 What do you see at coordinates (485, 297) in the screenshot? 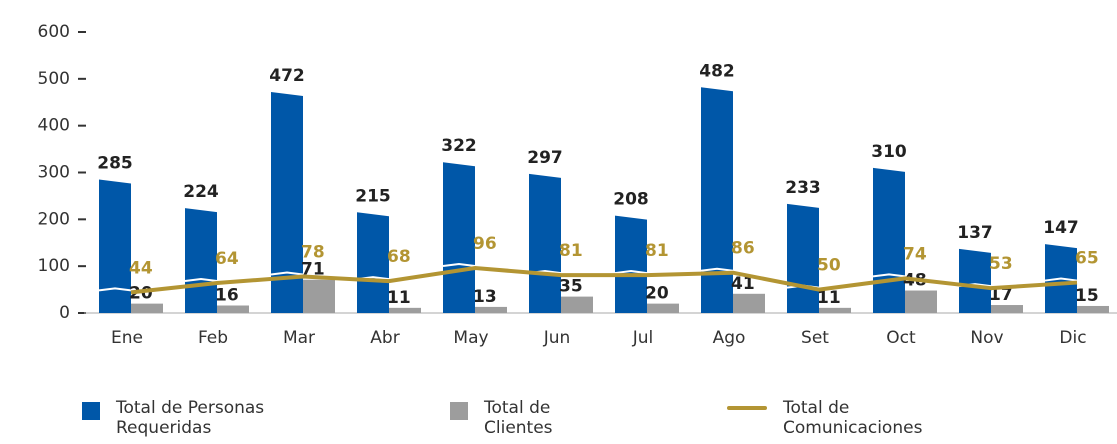
I see `bar-value-label: 13` at bounding box center [485, 297].